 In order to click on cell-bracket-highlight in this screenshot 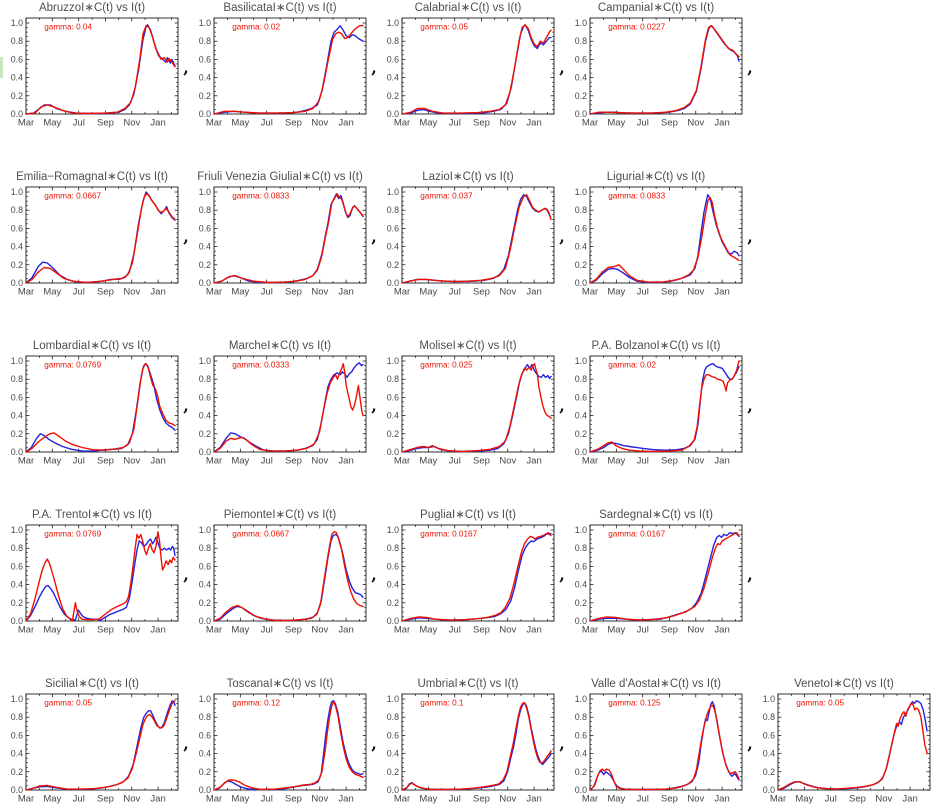, I will do `click(1, 67)`.